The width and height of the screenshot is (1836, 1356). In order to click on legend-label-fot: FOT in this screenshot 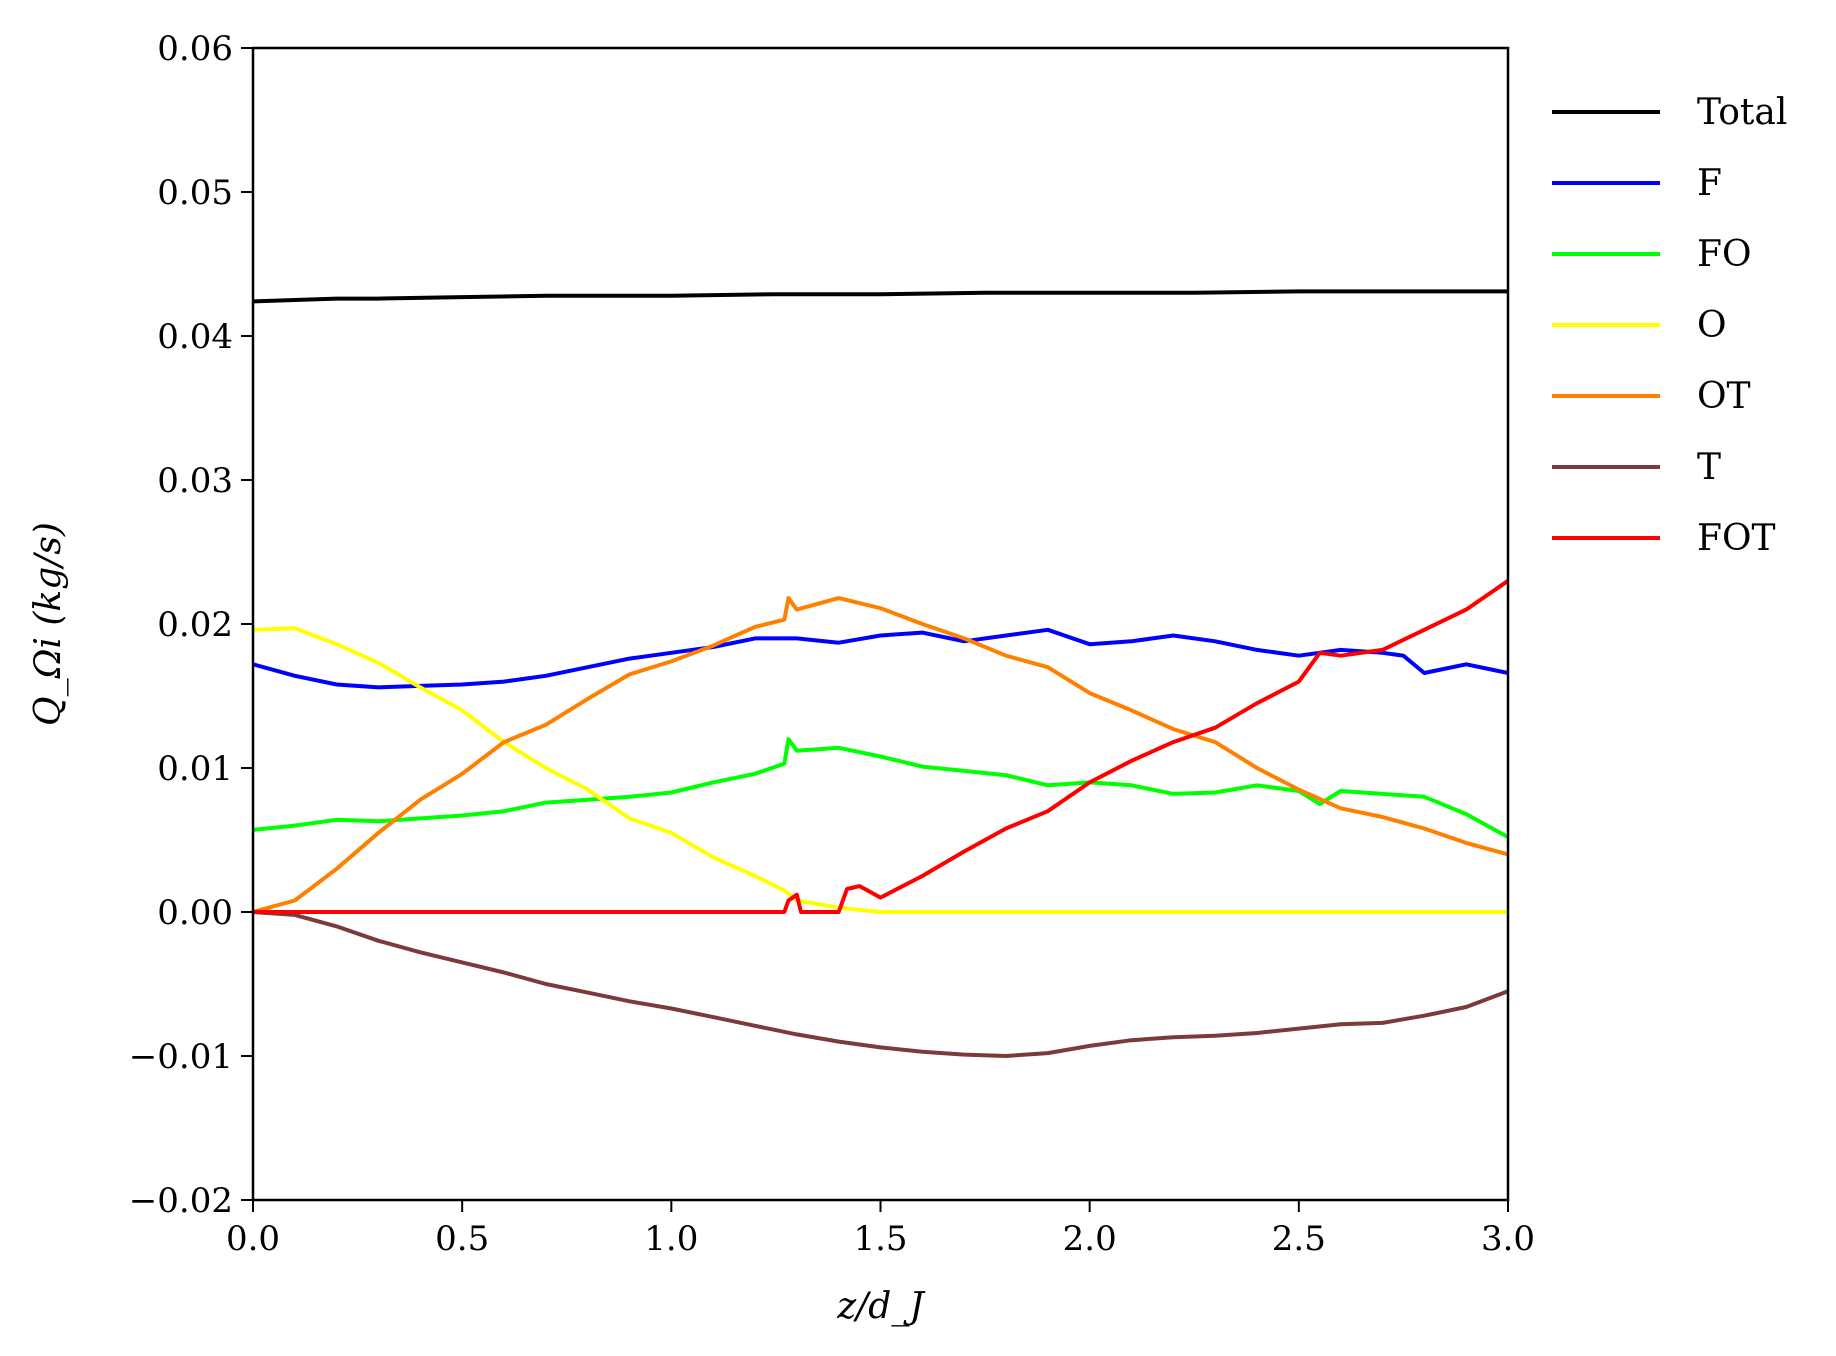, I will do `click(1736, 538)`.